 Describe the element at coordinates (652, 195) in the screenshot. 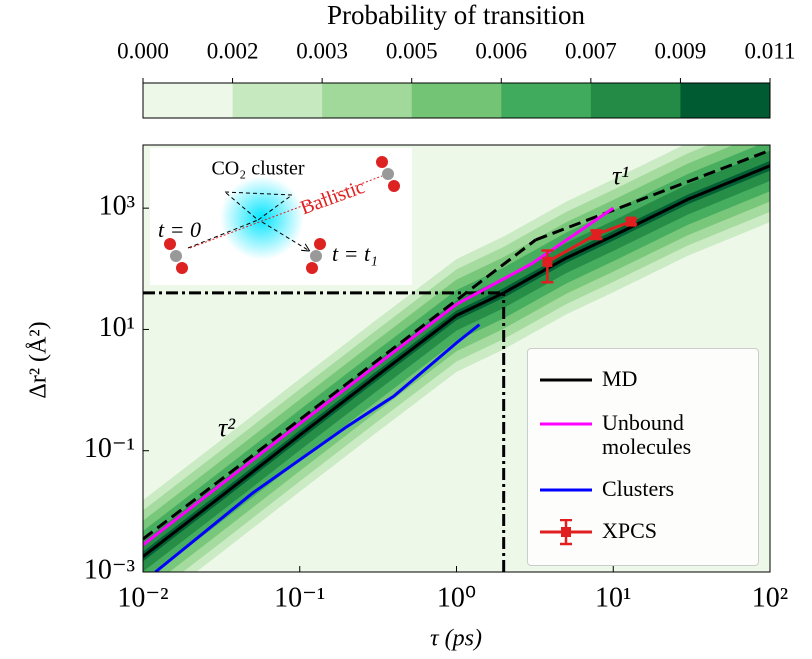

I see `guide-line` at that location.